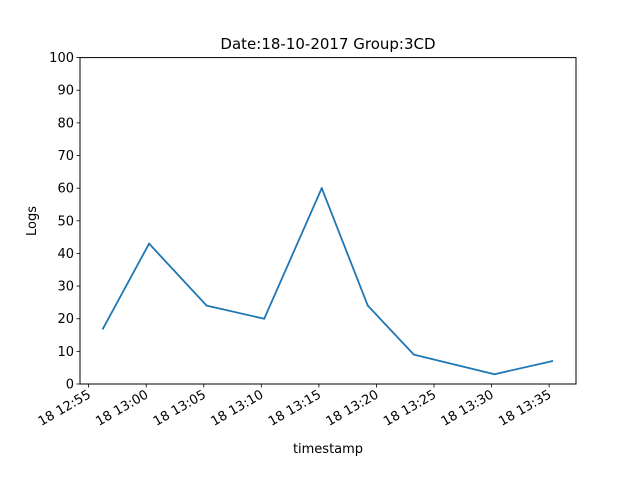 The image size is (640, 480). Describe the element at coordinates (327, 44) in the screenshot. I see `chart-title: Date:18-10-2017 Group:3CD` at that location.